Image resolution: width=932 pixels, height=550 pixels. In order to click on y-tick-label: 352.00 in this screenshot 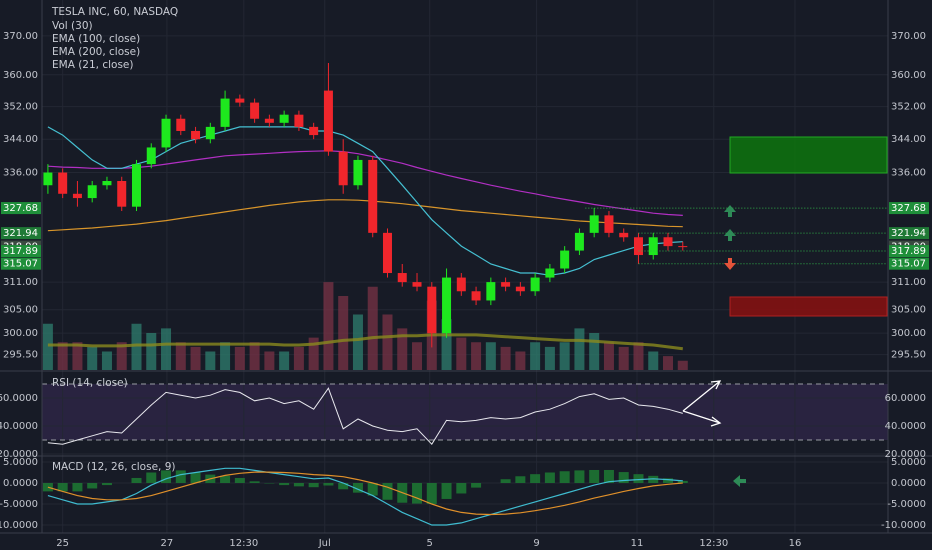, I will do `click(20, 107)`.